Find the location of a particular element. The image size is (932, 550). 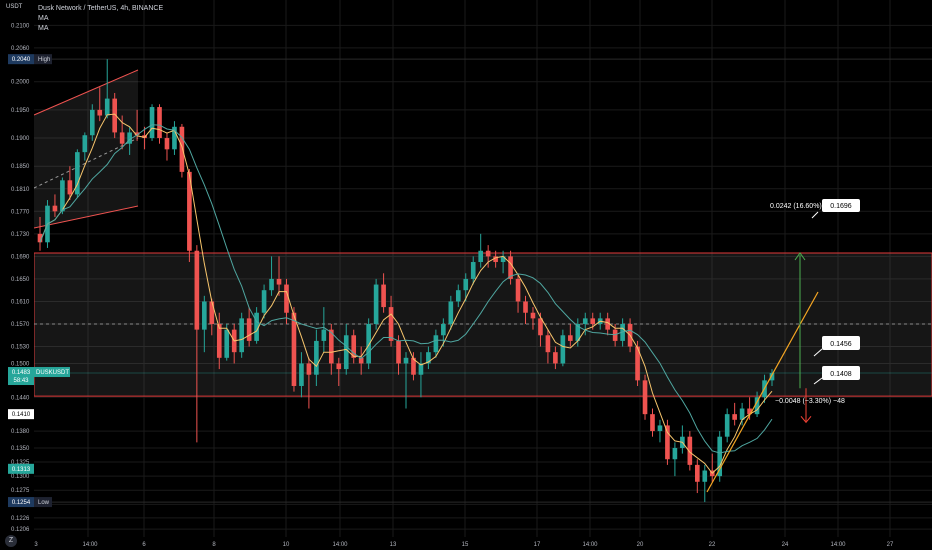

channel-upper is located at coordinates (86, 92).